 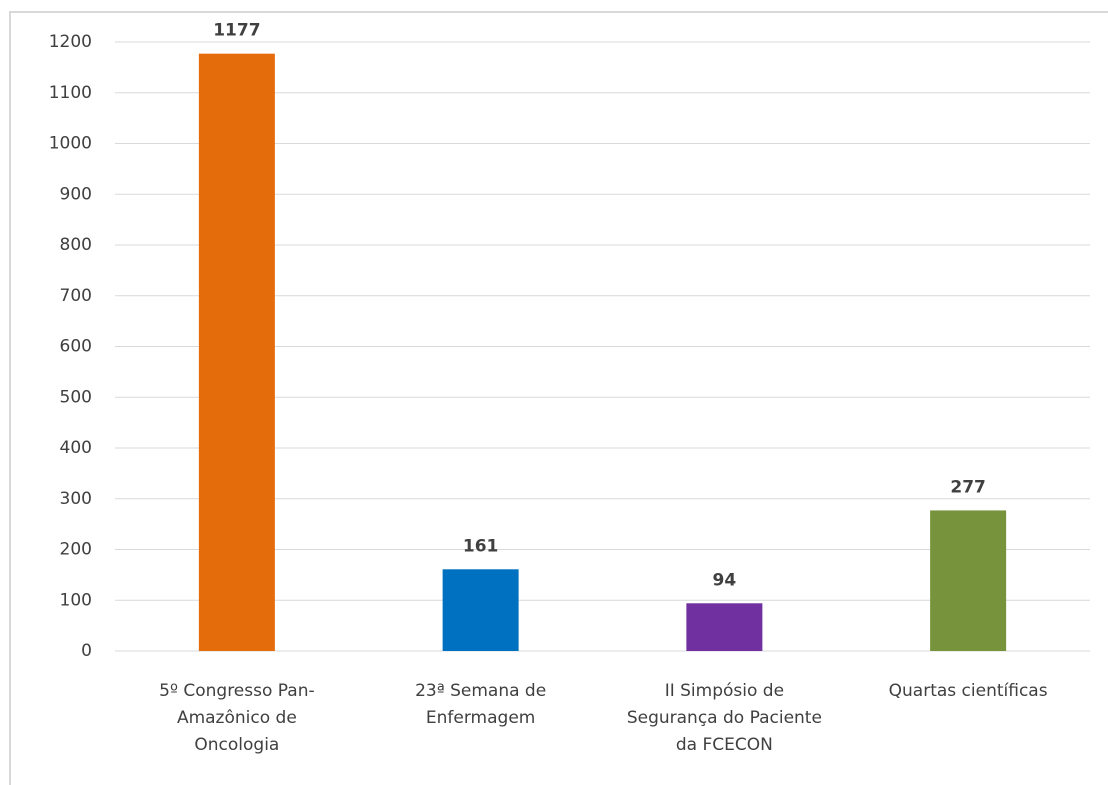 What do you see at coordinates (237, 718) in the screenshot?
I see `x-tick-label: 5º Congresso Pan-Amazônico de Oncologia` at bounding box center [237, 718].